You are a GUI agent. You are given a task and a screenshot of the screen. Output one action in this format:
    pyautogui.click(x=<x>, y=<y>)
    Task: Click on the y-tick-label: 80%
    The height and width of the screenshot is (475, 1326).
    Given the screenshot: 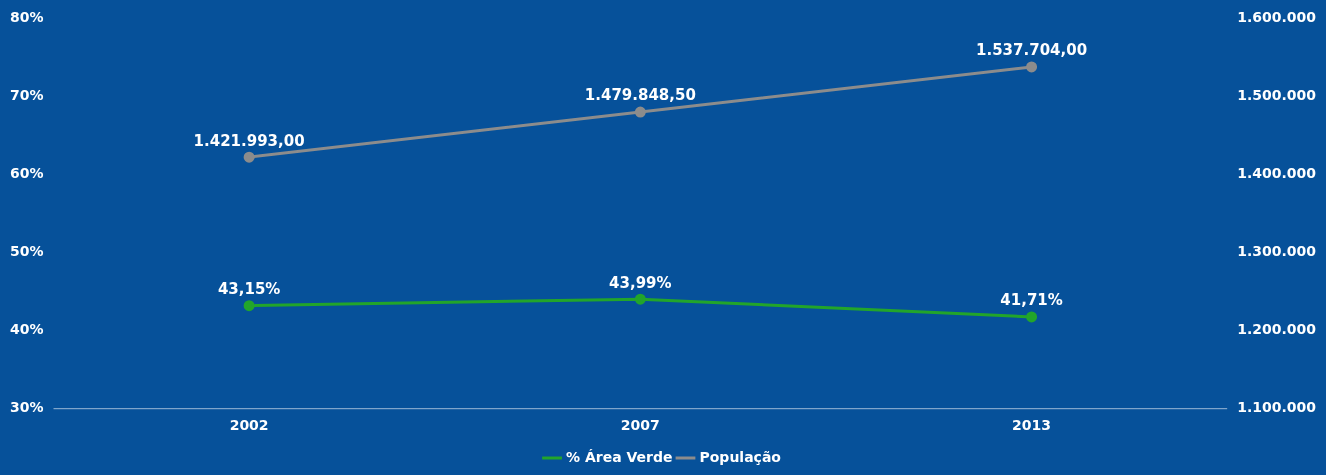 What is the action you would take?
    pyautogui.click(x=26, y=17)
    